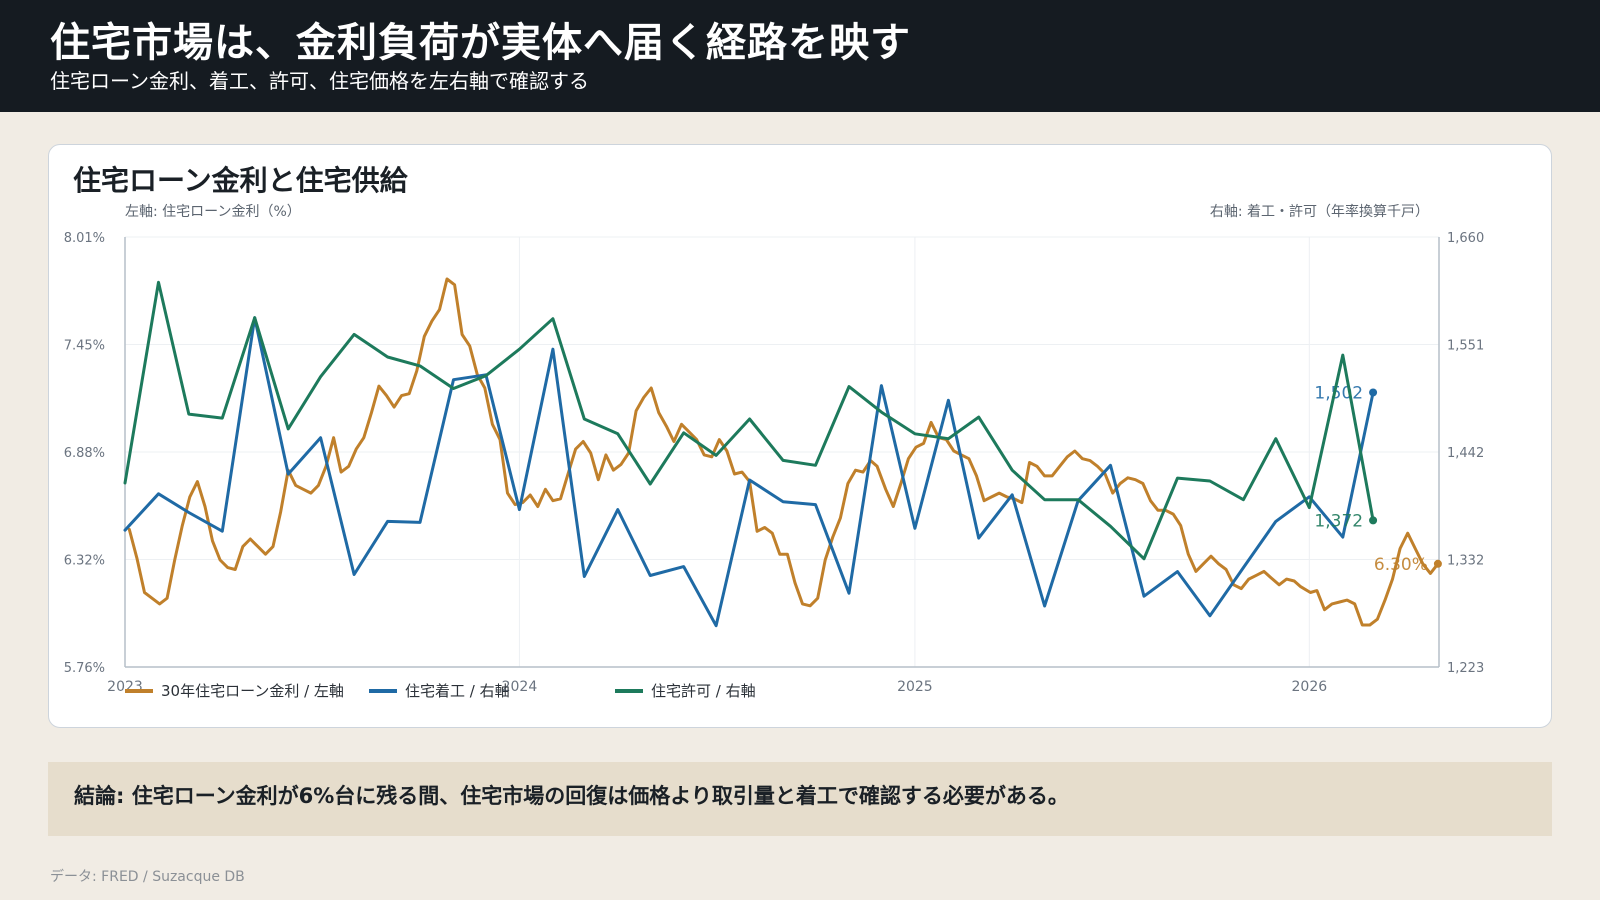 This screenshot has height=900, width=1600. Describe the element at coordinates (319, 81) in the screenshot. I see `page-subtitle: 住宅ローン金利、着工、許可、住宅価格を左右軸で確認する` at that location.